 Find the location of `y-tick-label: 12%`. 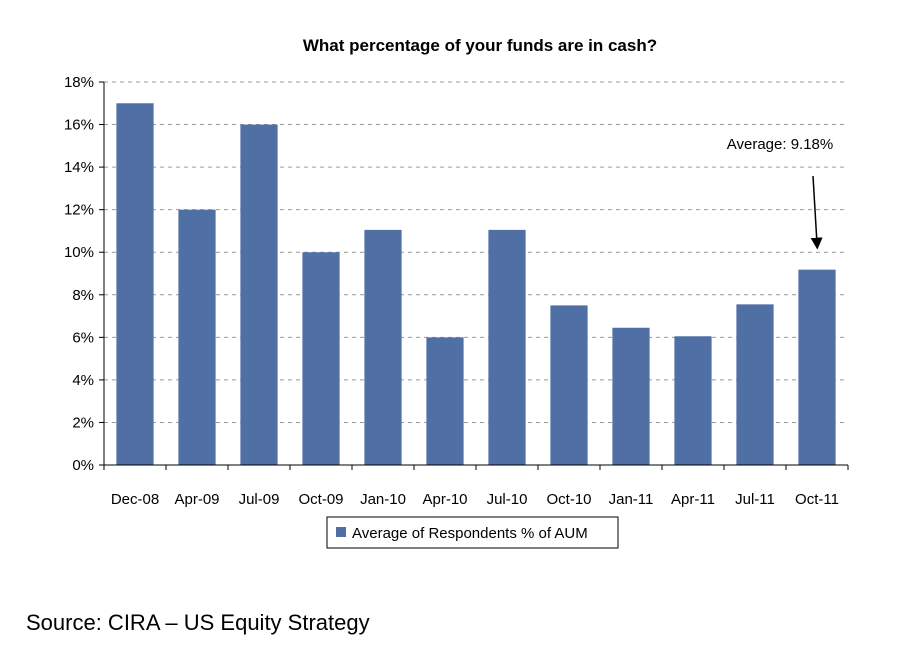

y-tick-label: 12% is located at coordinates (79, 210).